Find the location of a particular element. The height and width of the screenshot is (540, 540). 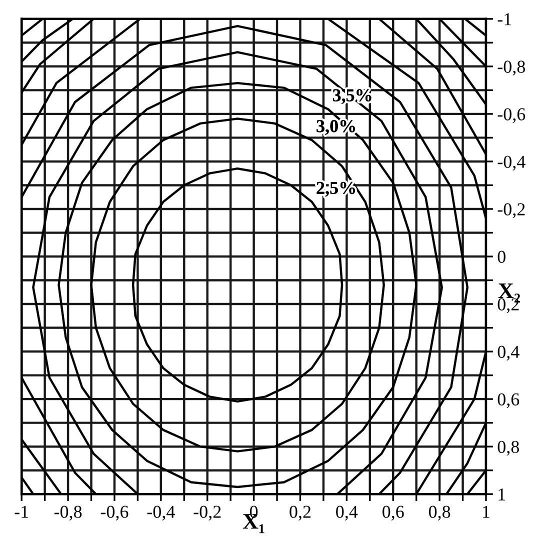

x-tick-label: -0,6 is located at coordinates (114, 513).